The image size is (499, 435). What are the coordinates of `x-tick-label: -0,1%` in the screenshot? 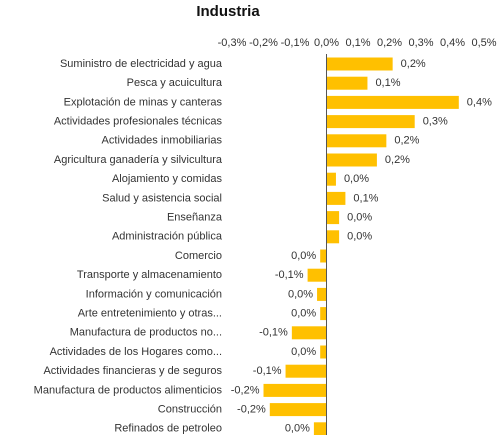 It's located at (295, 43).